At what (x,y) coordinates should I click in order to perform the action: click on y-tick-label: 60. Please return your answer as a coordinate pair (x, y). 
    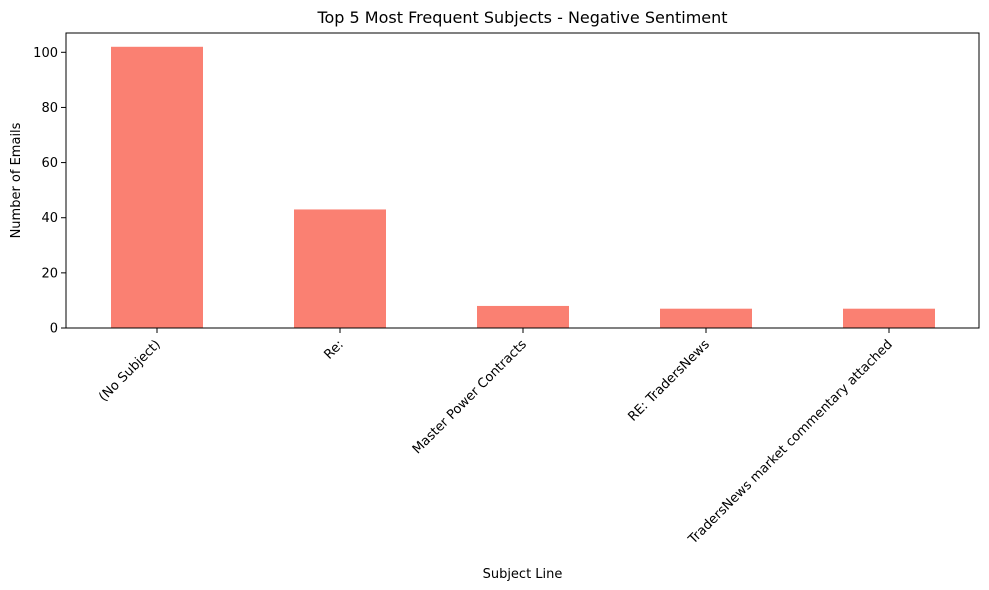
    Looking at the image, I should click on (49, 163).